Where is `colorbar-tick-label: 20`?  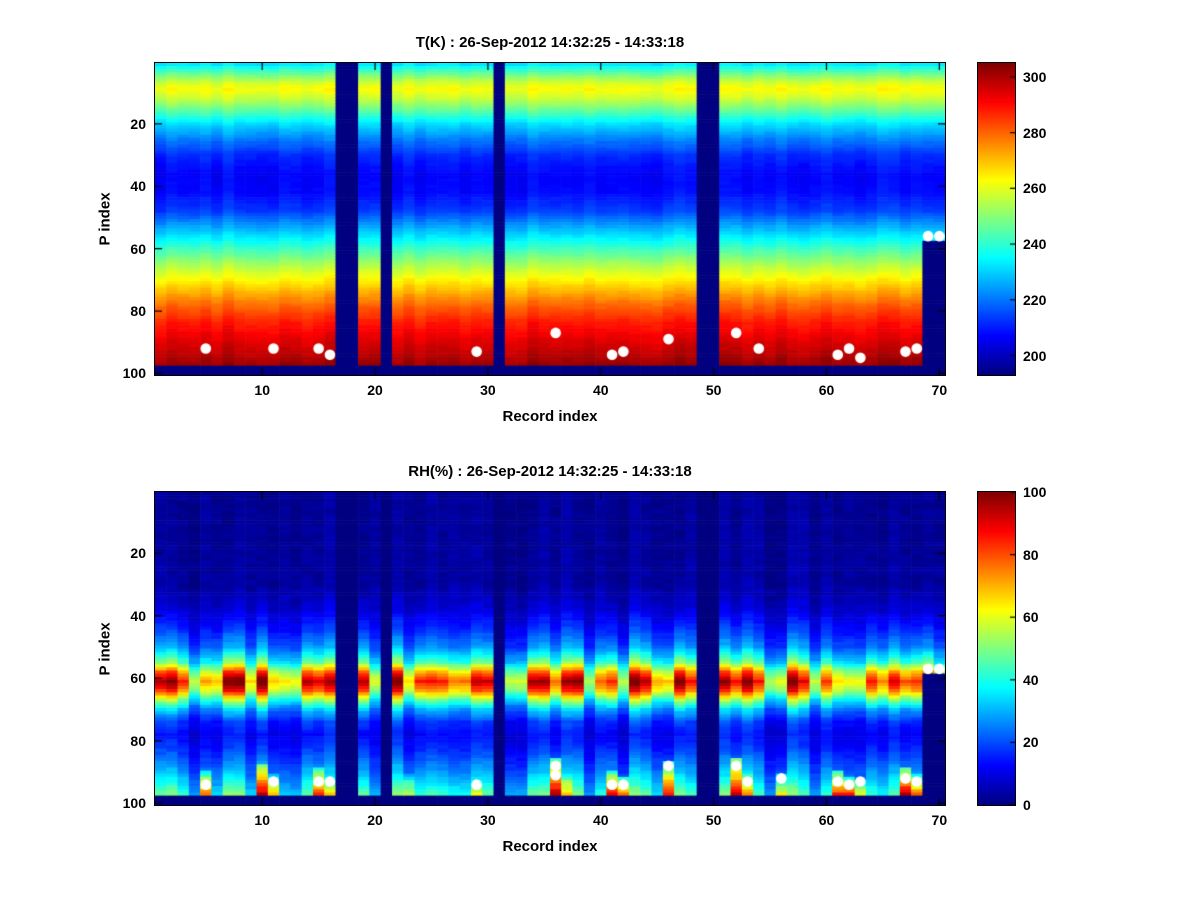 colorbar-tick-label: 20 is located at coordinates (1031, 742).